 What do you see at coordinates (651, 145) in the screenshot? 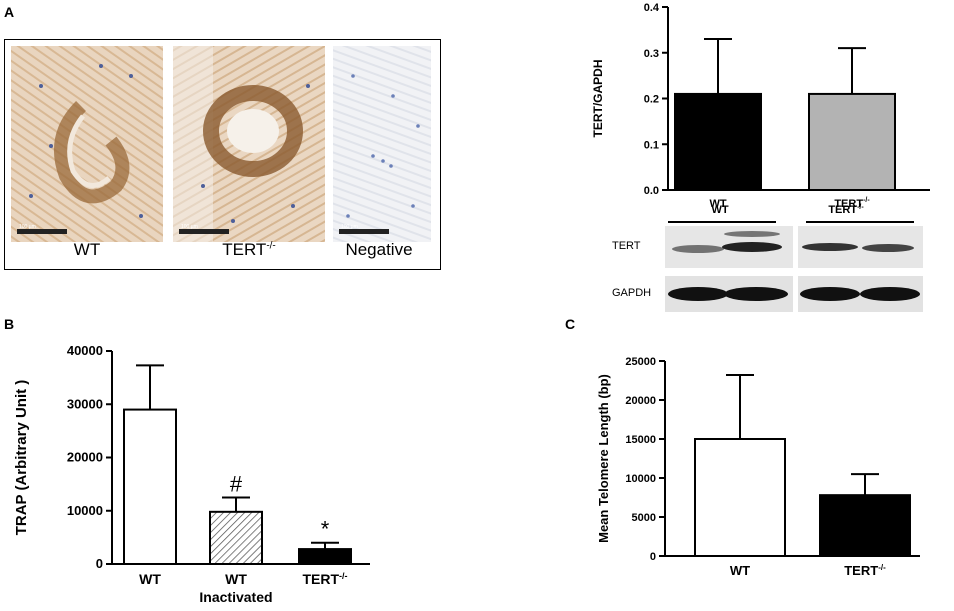
I see `y-tick-label: 0.1` at bounding box center [651, 145].